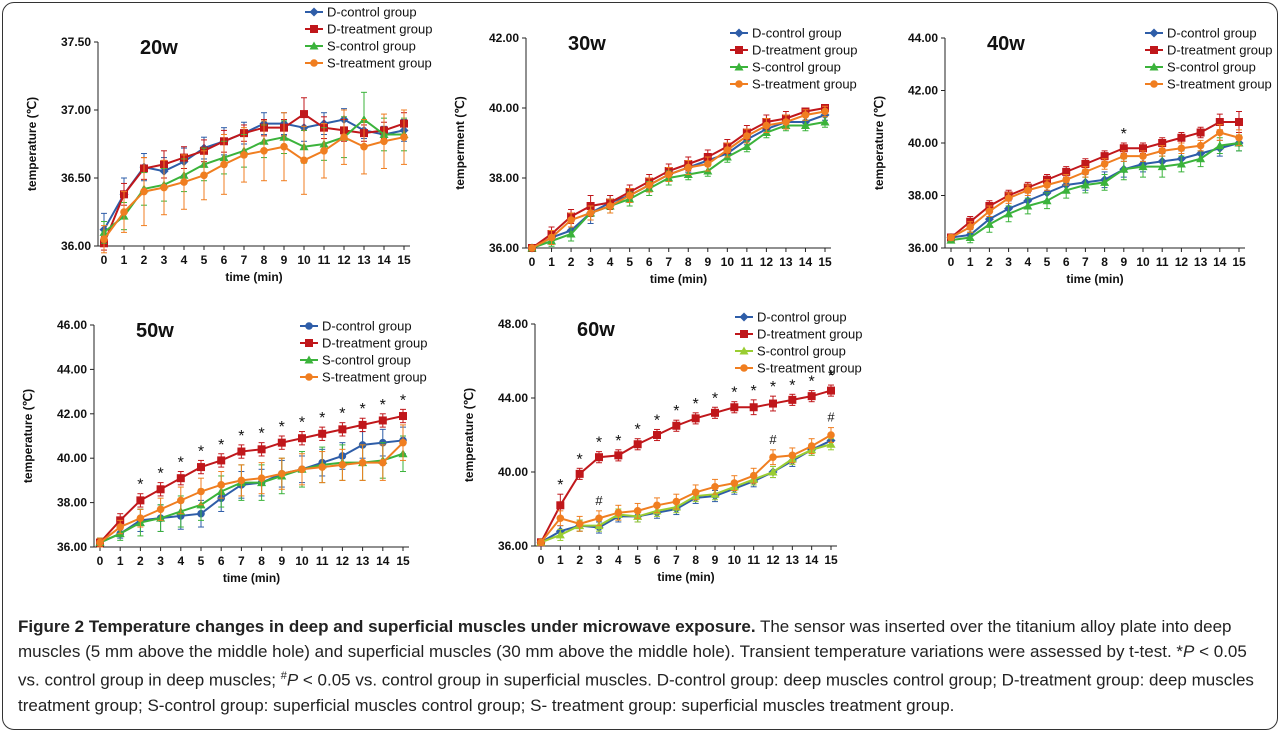 The image size is (1284, 736). I want to click on y-tick-label: 46.00, so click(72, 325).